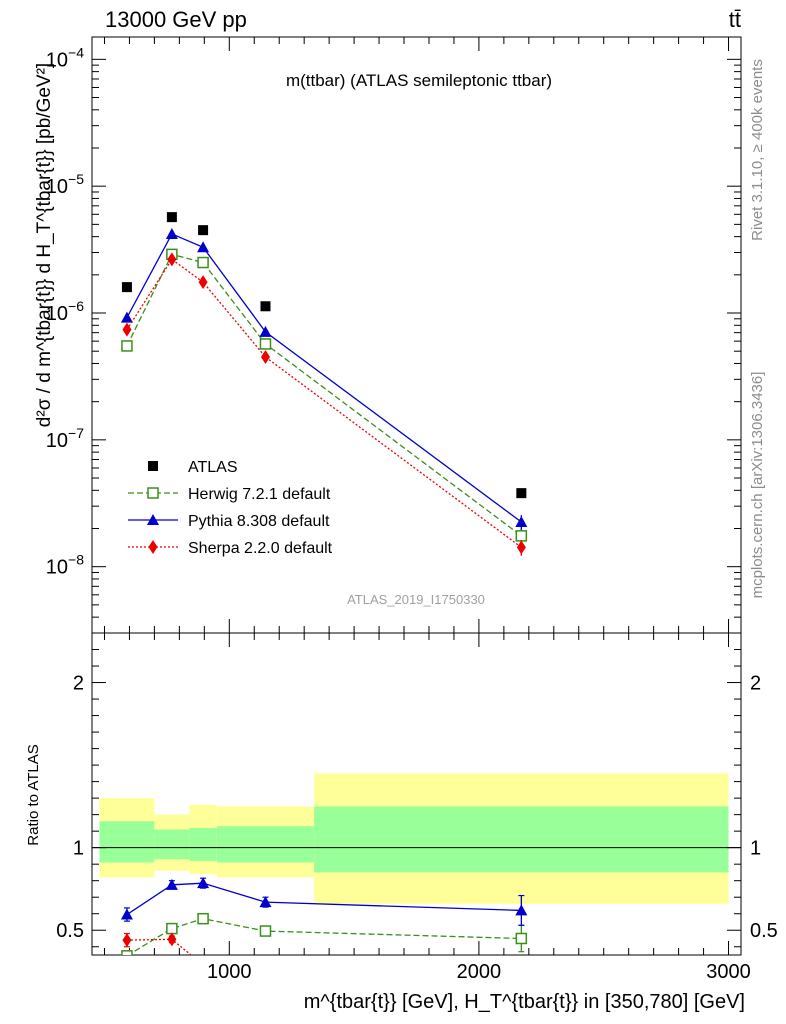 The width and height of the screenshot is (786, 1024). I want to click on legend-marker-atlas, so click(153, 466).